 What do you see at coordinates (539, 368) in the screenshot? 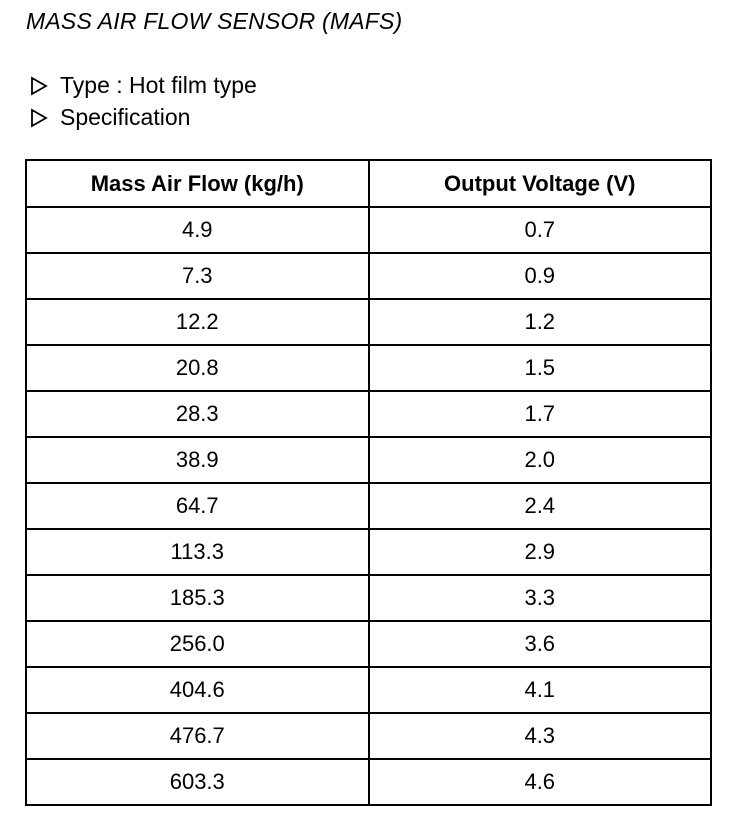
I see `output-voltage-cell: 1.5` at bounding box center [539, 368].